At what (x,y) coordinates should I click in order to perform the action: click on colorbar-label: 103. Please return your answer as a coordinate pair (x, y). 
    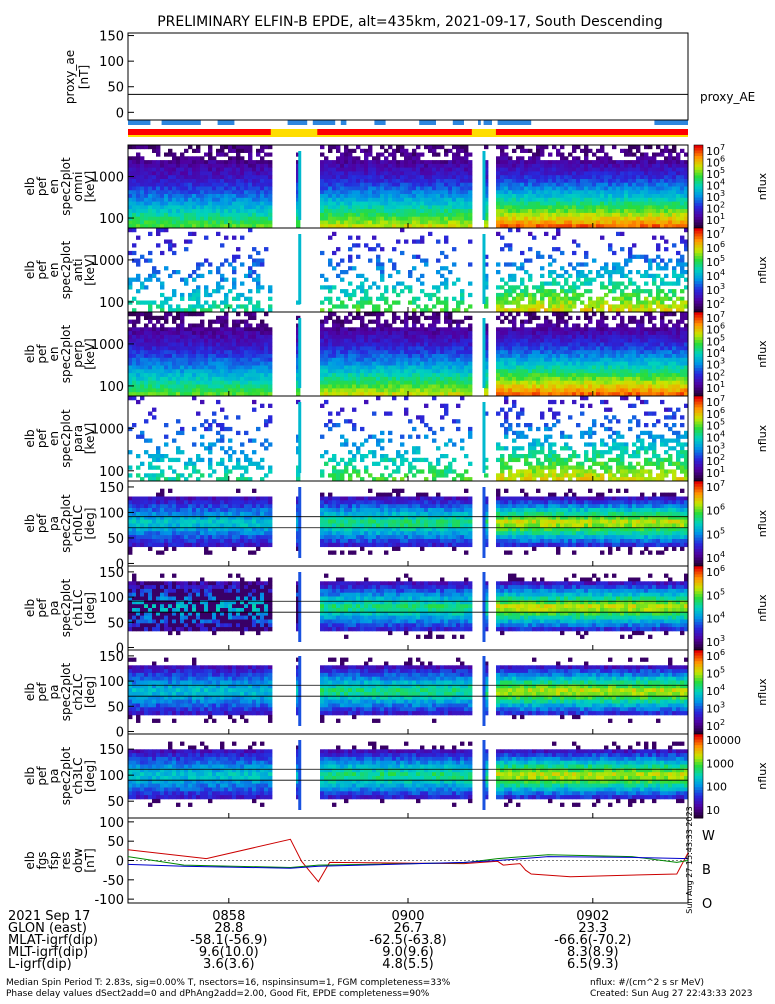
    Looking at the image, I should click on (715, 289).